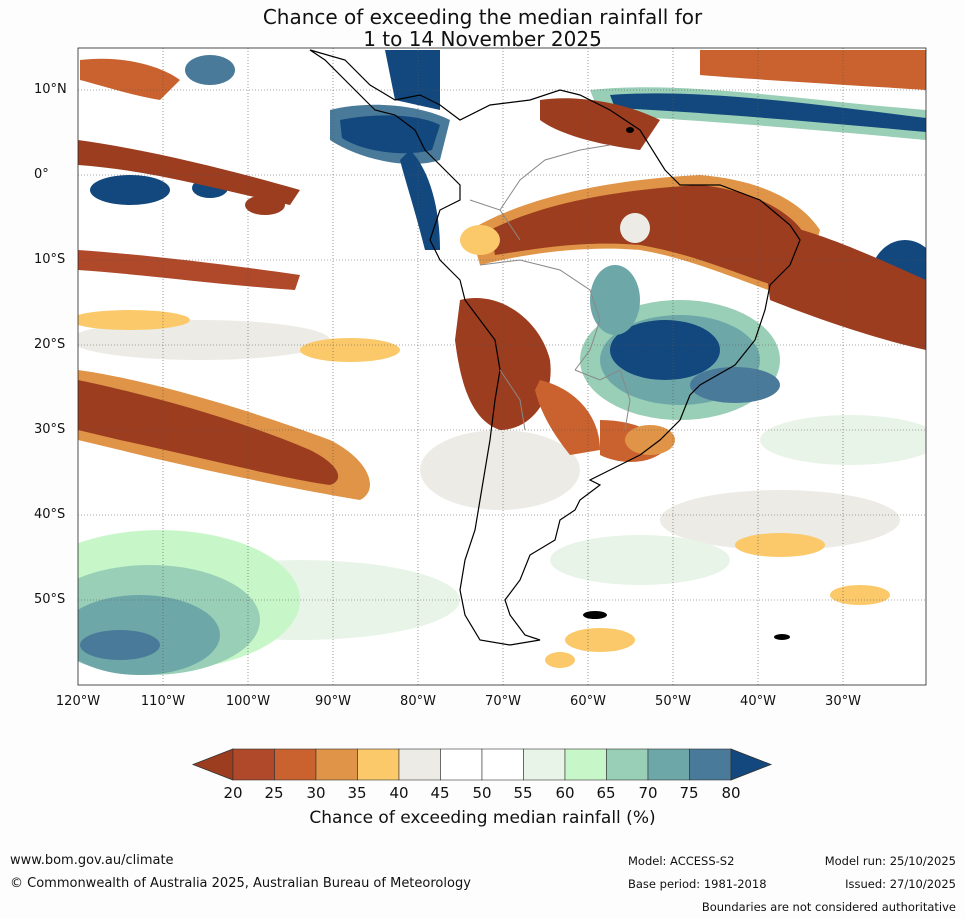 This screenshot has height=919, width=965. Describe the element at coordinates (645, 199) in the screenshot. I see `dry-region-northern-brazil` at that location.